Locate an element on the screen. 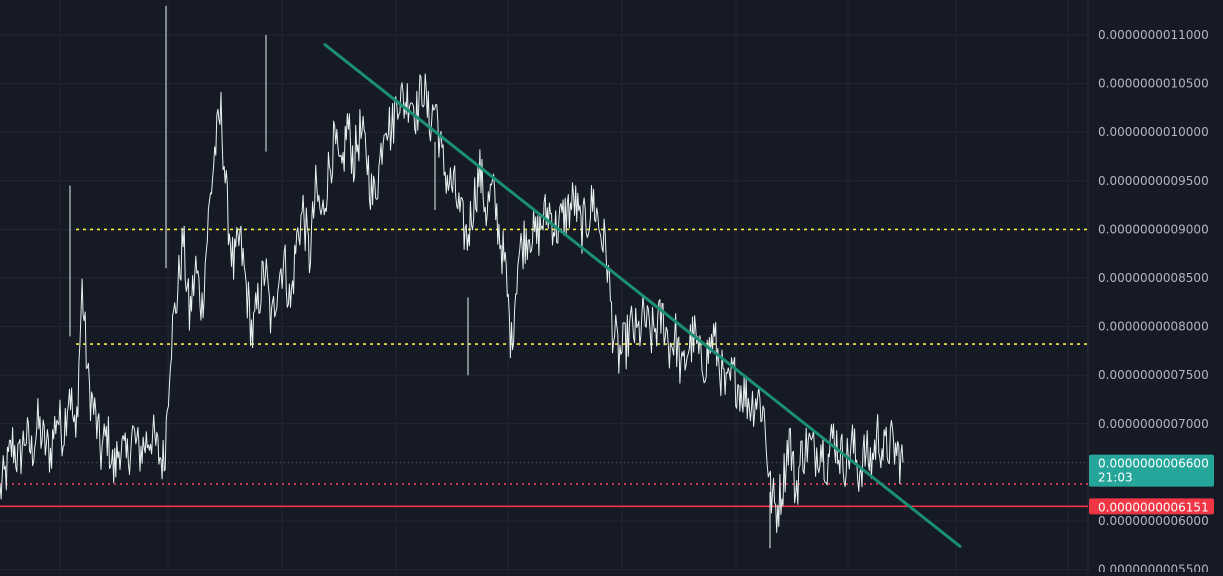 This screenshot has height=576, width=1223. y-tick-label: 0.0000000008000 is located at coordinates (1153, 327).